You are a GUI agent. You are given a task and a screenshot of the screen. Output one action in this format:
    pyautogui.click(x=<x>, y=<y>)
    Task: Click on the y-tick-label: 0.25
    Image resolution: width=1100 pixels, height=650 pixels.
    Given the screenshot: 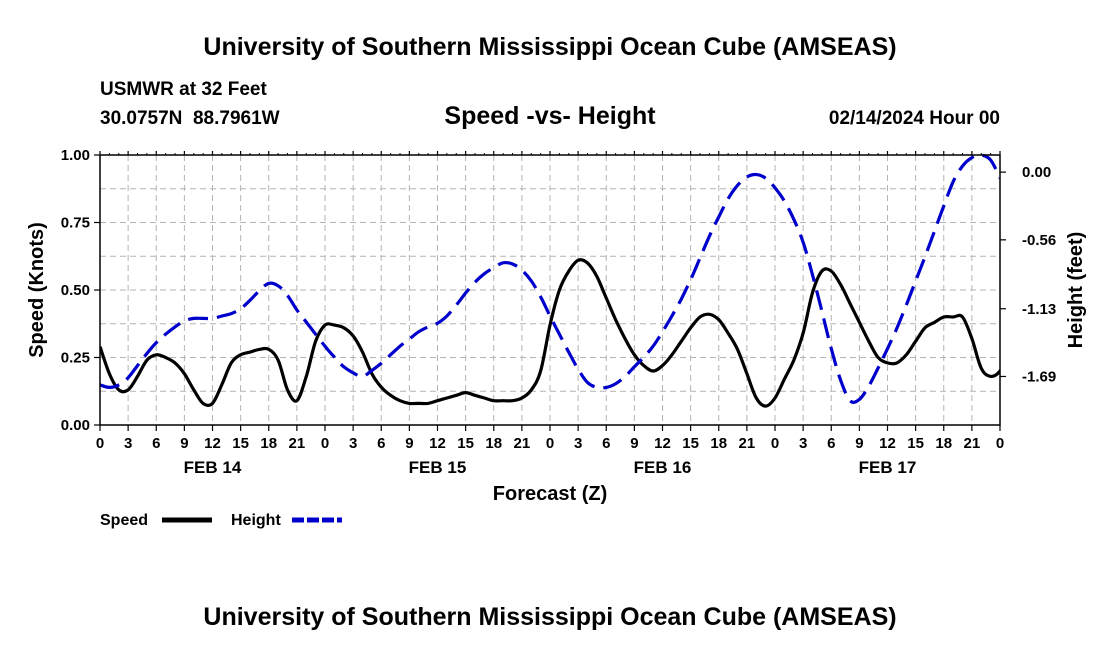 What is the action you would take?
    pyautogui.click(x=75, y=358)
    